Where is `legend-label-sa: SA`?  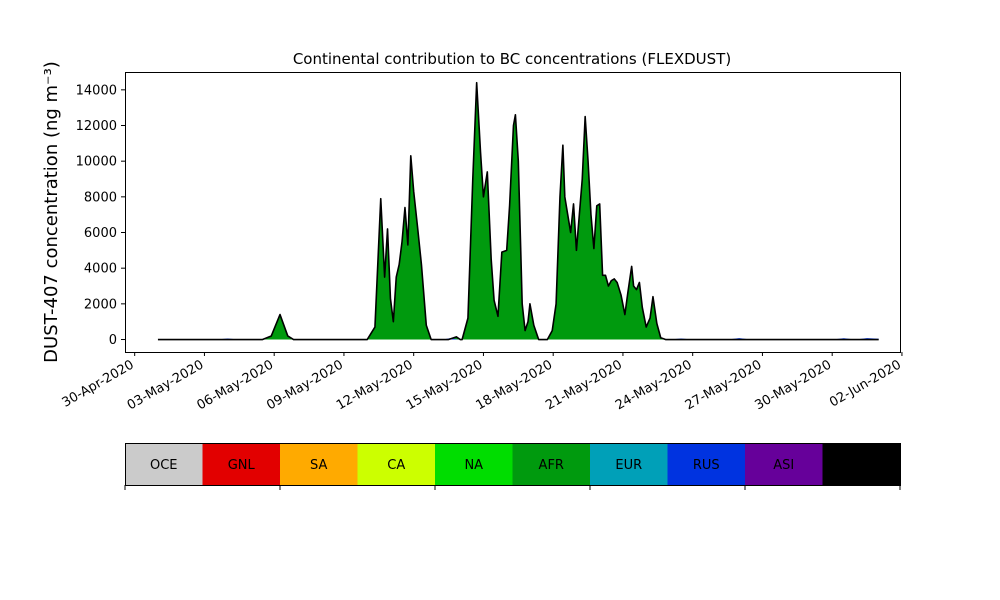 legend-label-sa: SA is located at coordinates (318, 465).